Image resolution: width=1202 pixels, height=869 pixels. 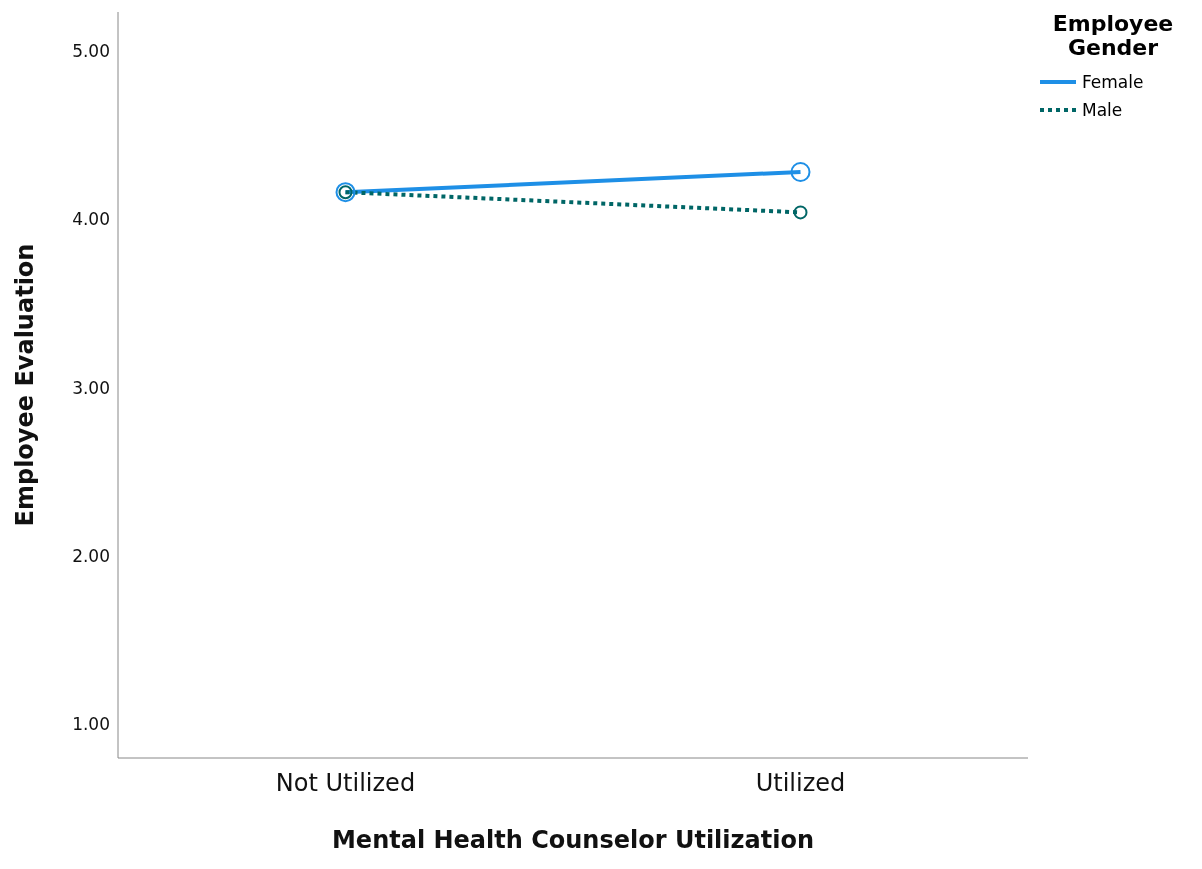 What do you see at coordinates (800, 783) in the screenshot?
I see `x-tick-label: Utilized` at bounding box center [800, 783].